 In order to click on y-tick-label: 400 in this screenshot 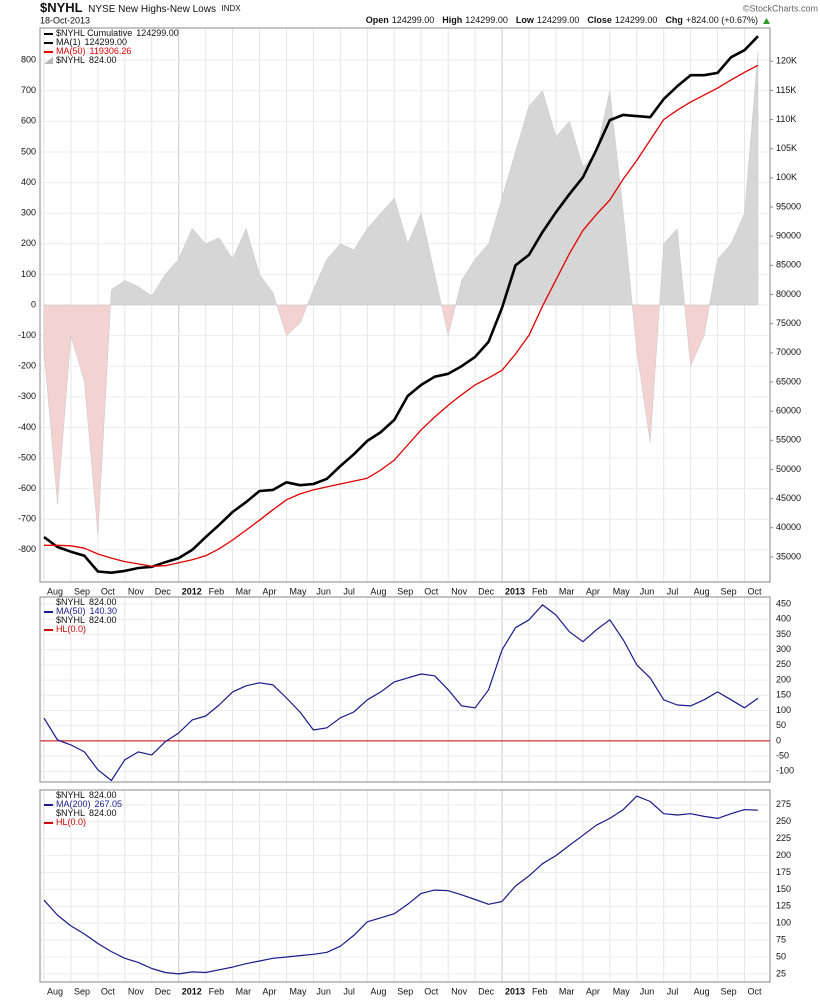, I will do `click(783, 619)`.